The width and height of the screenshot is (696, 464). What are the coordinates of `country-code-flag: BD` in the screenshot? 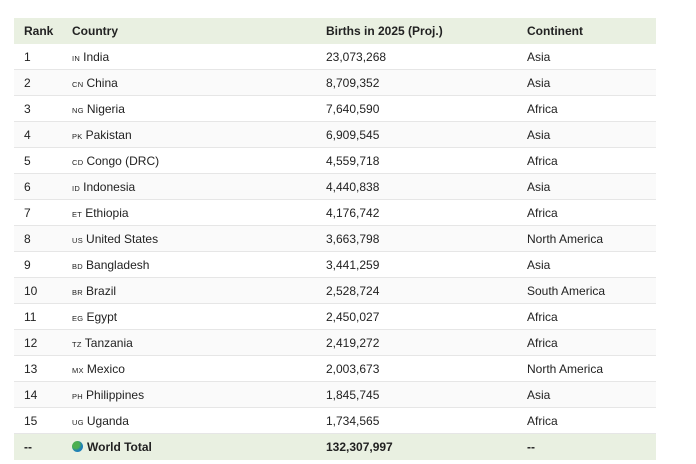 It's located at (78, 266).